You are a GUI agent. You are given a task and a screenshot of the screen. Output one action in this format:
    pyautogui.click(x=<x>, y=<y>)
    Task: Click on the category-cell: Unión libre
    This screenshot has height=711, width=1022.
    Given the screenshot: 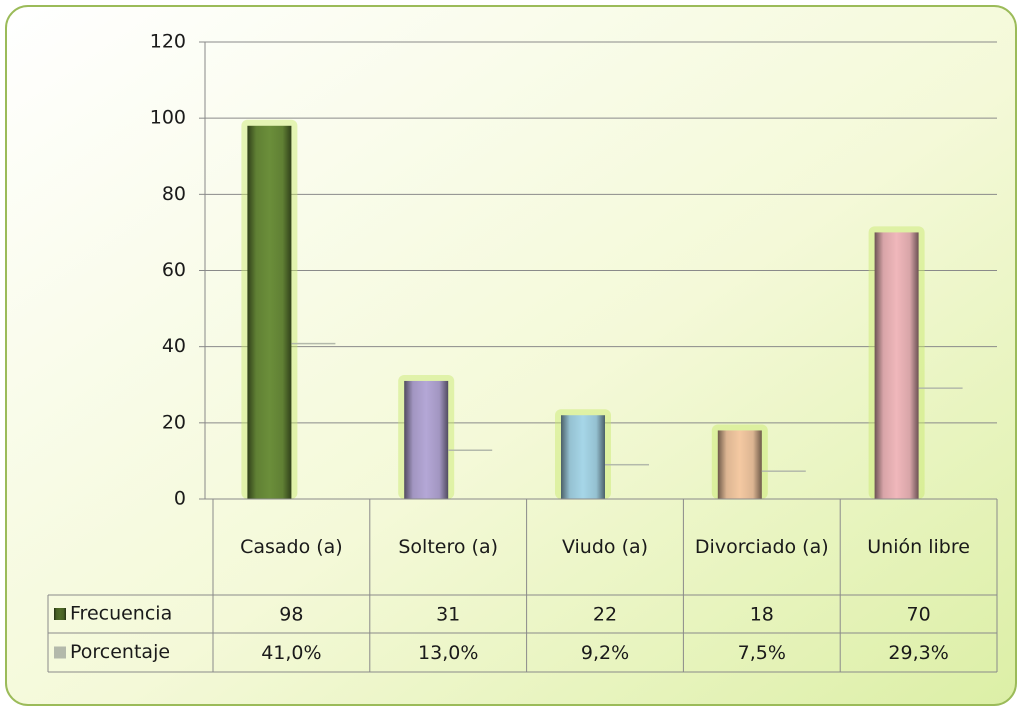 What is the action you would take?
    pyautogui.click(x=918, y=546)
    